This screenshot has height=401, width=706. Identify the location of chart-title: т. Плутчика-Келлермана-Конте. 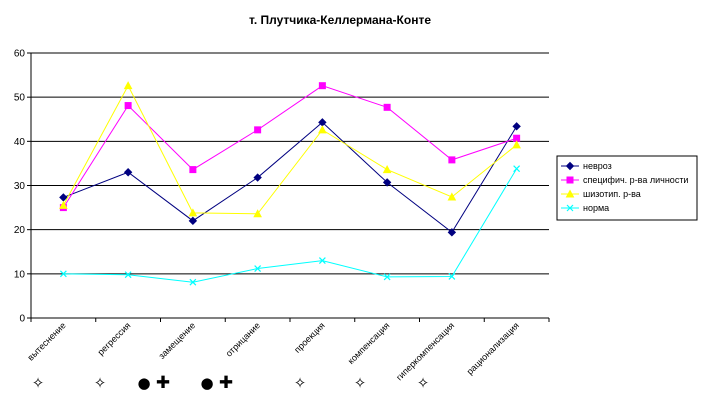
(340, 20).